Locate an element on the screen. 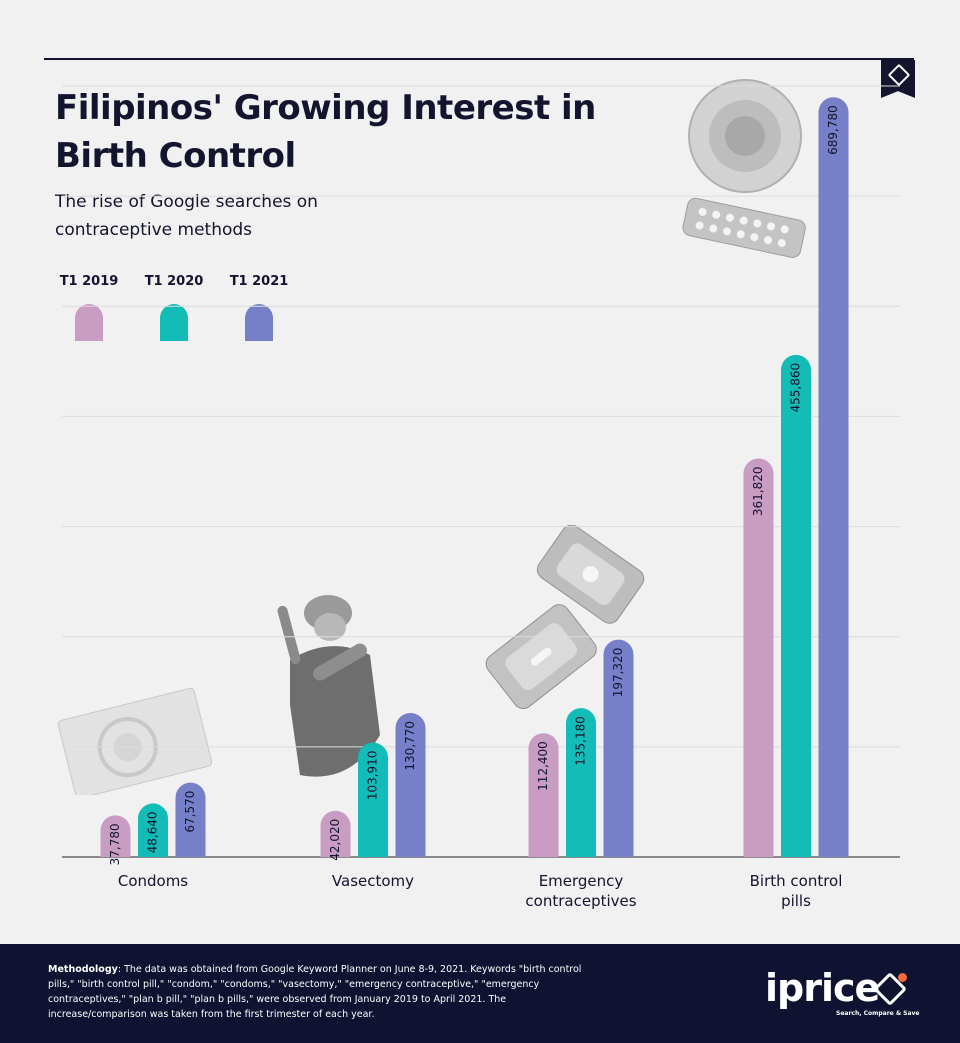  bar-value-label: 42,020 is located at coordinates (335, 840).